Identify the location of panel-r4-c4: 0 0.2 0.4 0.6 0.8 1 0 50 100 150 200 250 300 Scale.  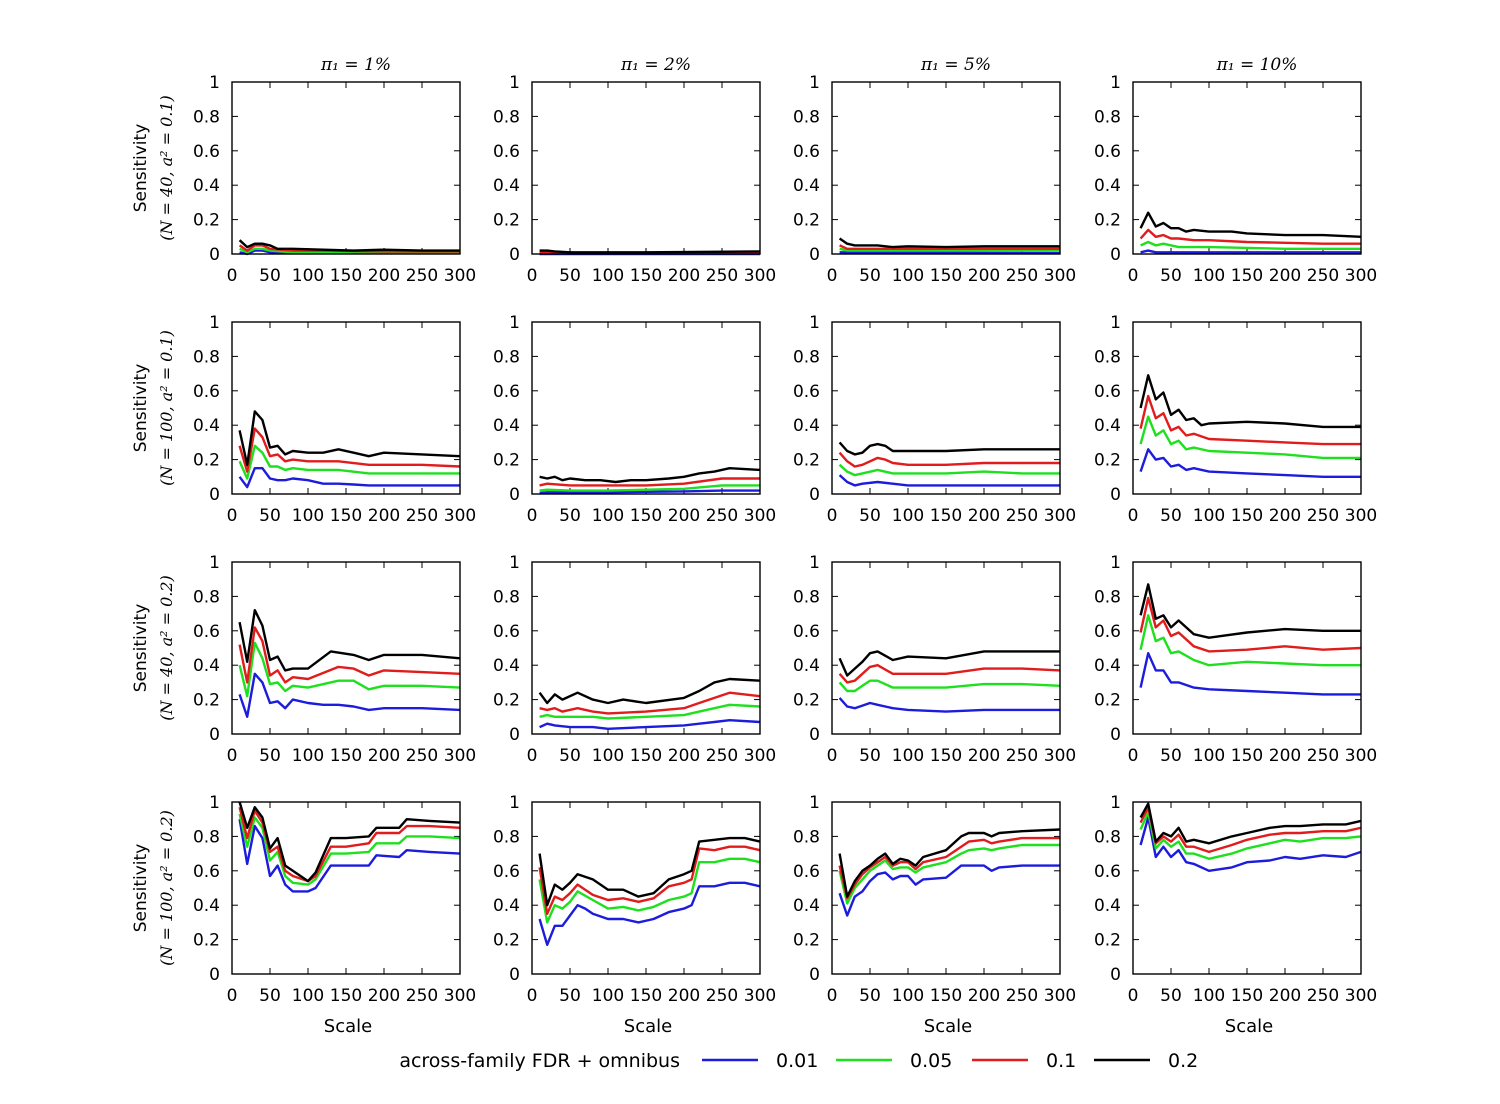
(1235, 915).